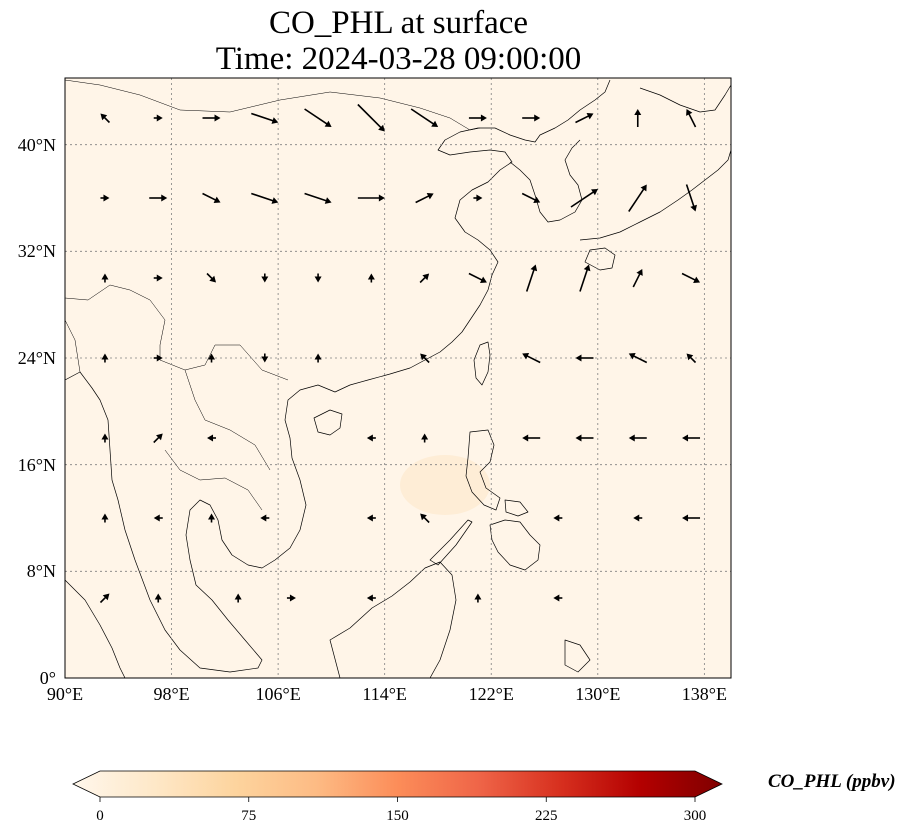 This screenshot has width=919, height=836. I want to click on latitude-tick-label: 32°N, so click(36, 251).